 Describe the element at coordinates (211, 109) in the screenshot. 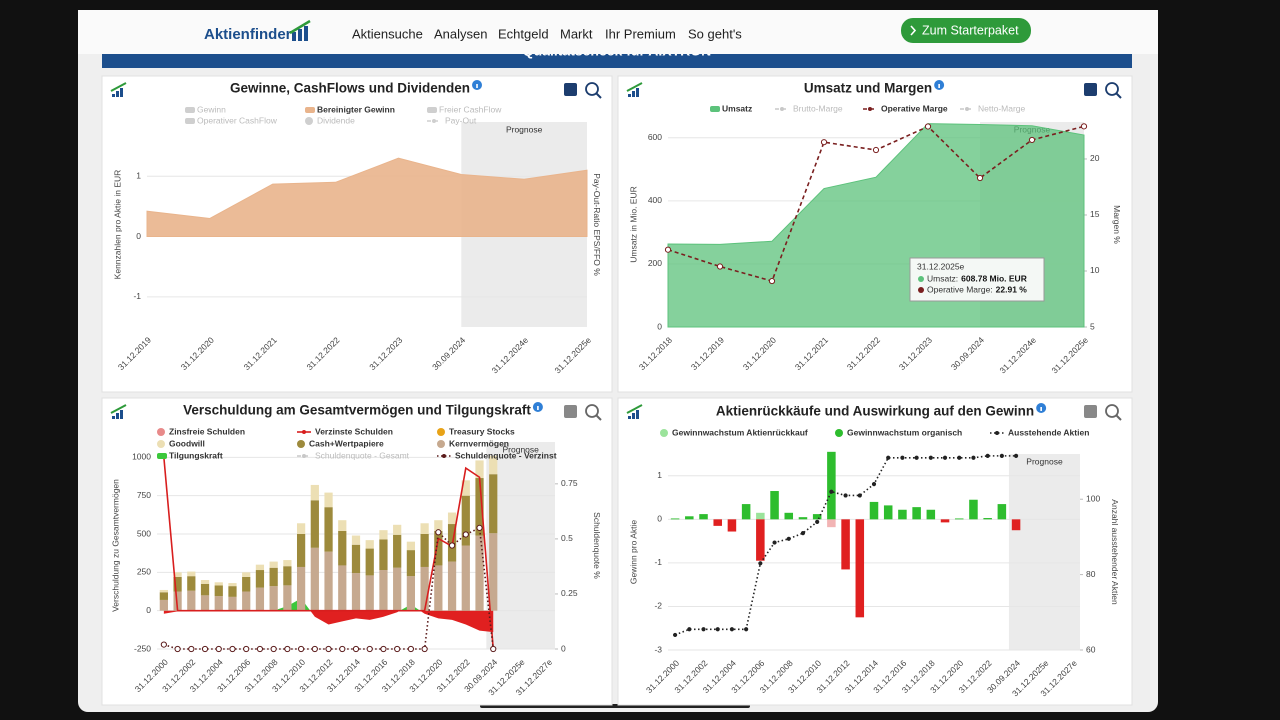

I see `legend-label: Gewinn` at that location.